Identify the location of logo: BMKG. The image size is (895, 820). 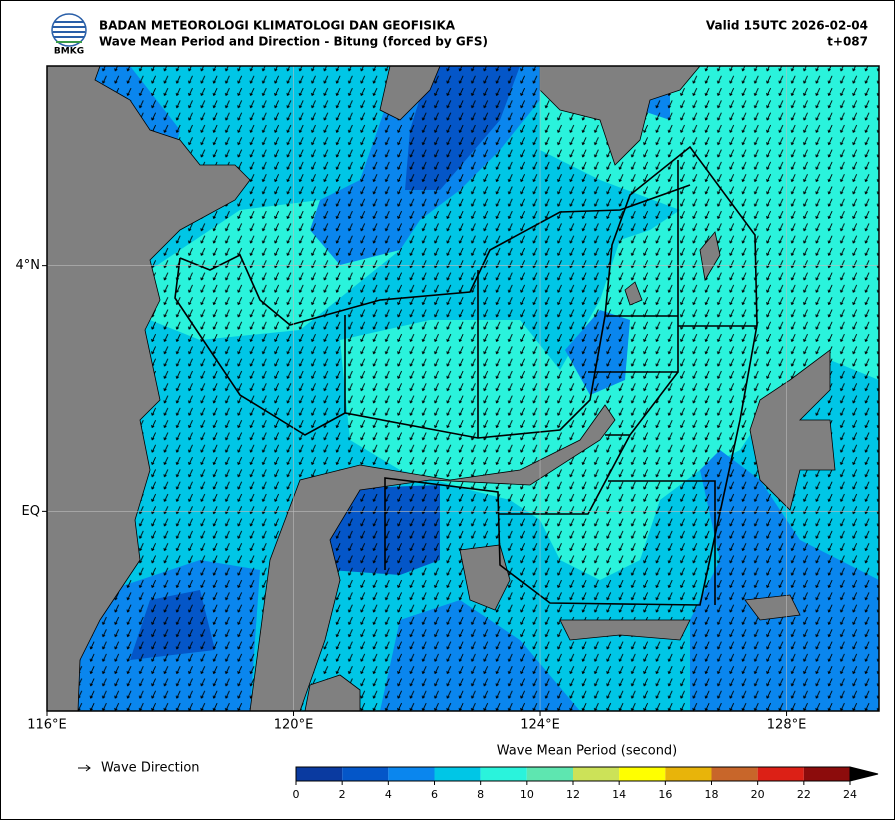
(69, 35).